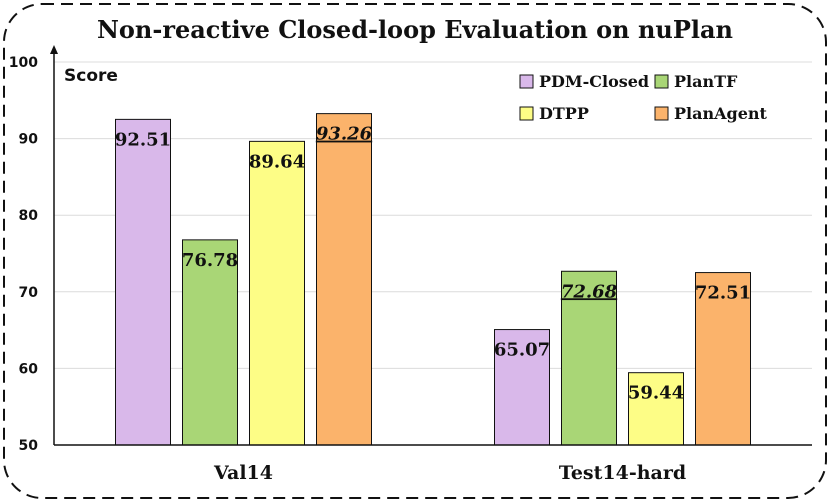 The image size is (830, 502). Describe the element at coordinates (23, 63) in the screenshot. I see `y-tick-label: 100` at that location.